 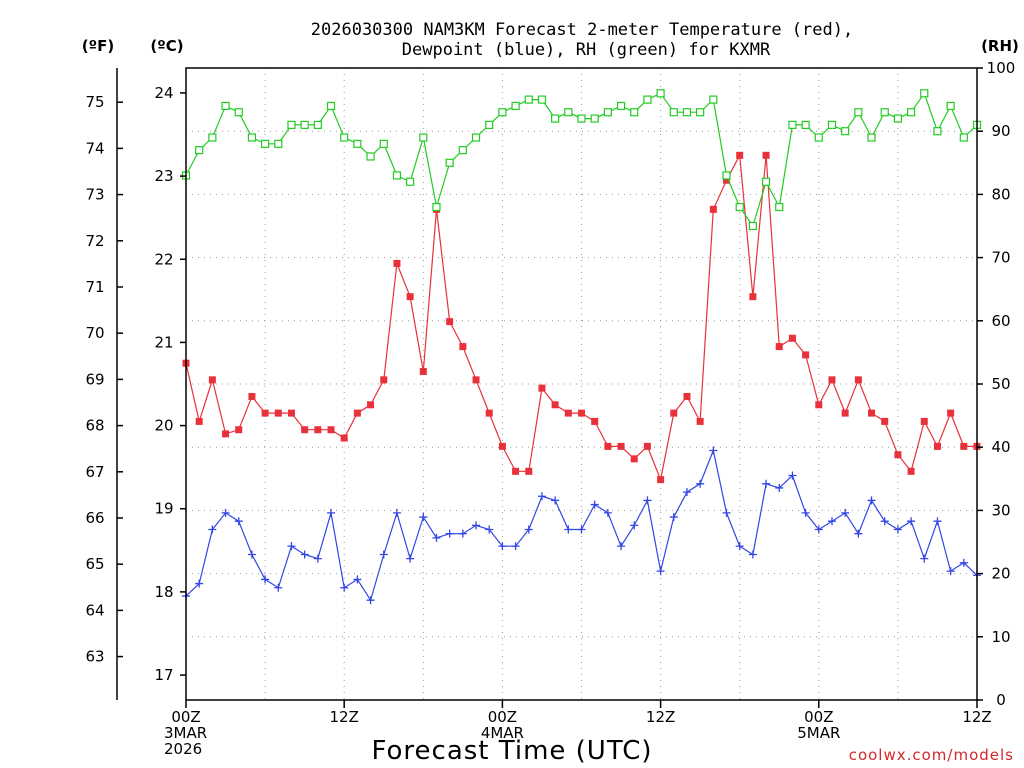 I want to click on celsius-tick-label: 23, so click(x=163, y=176).